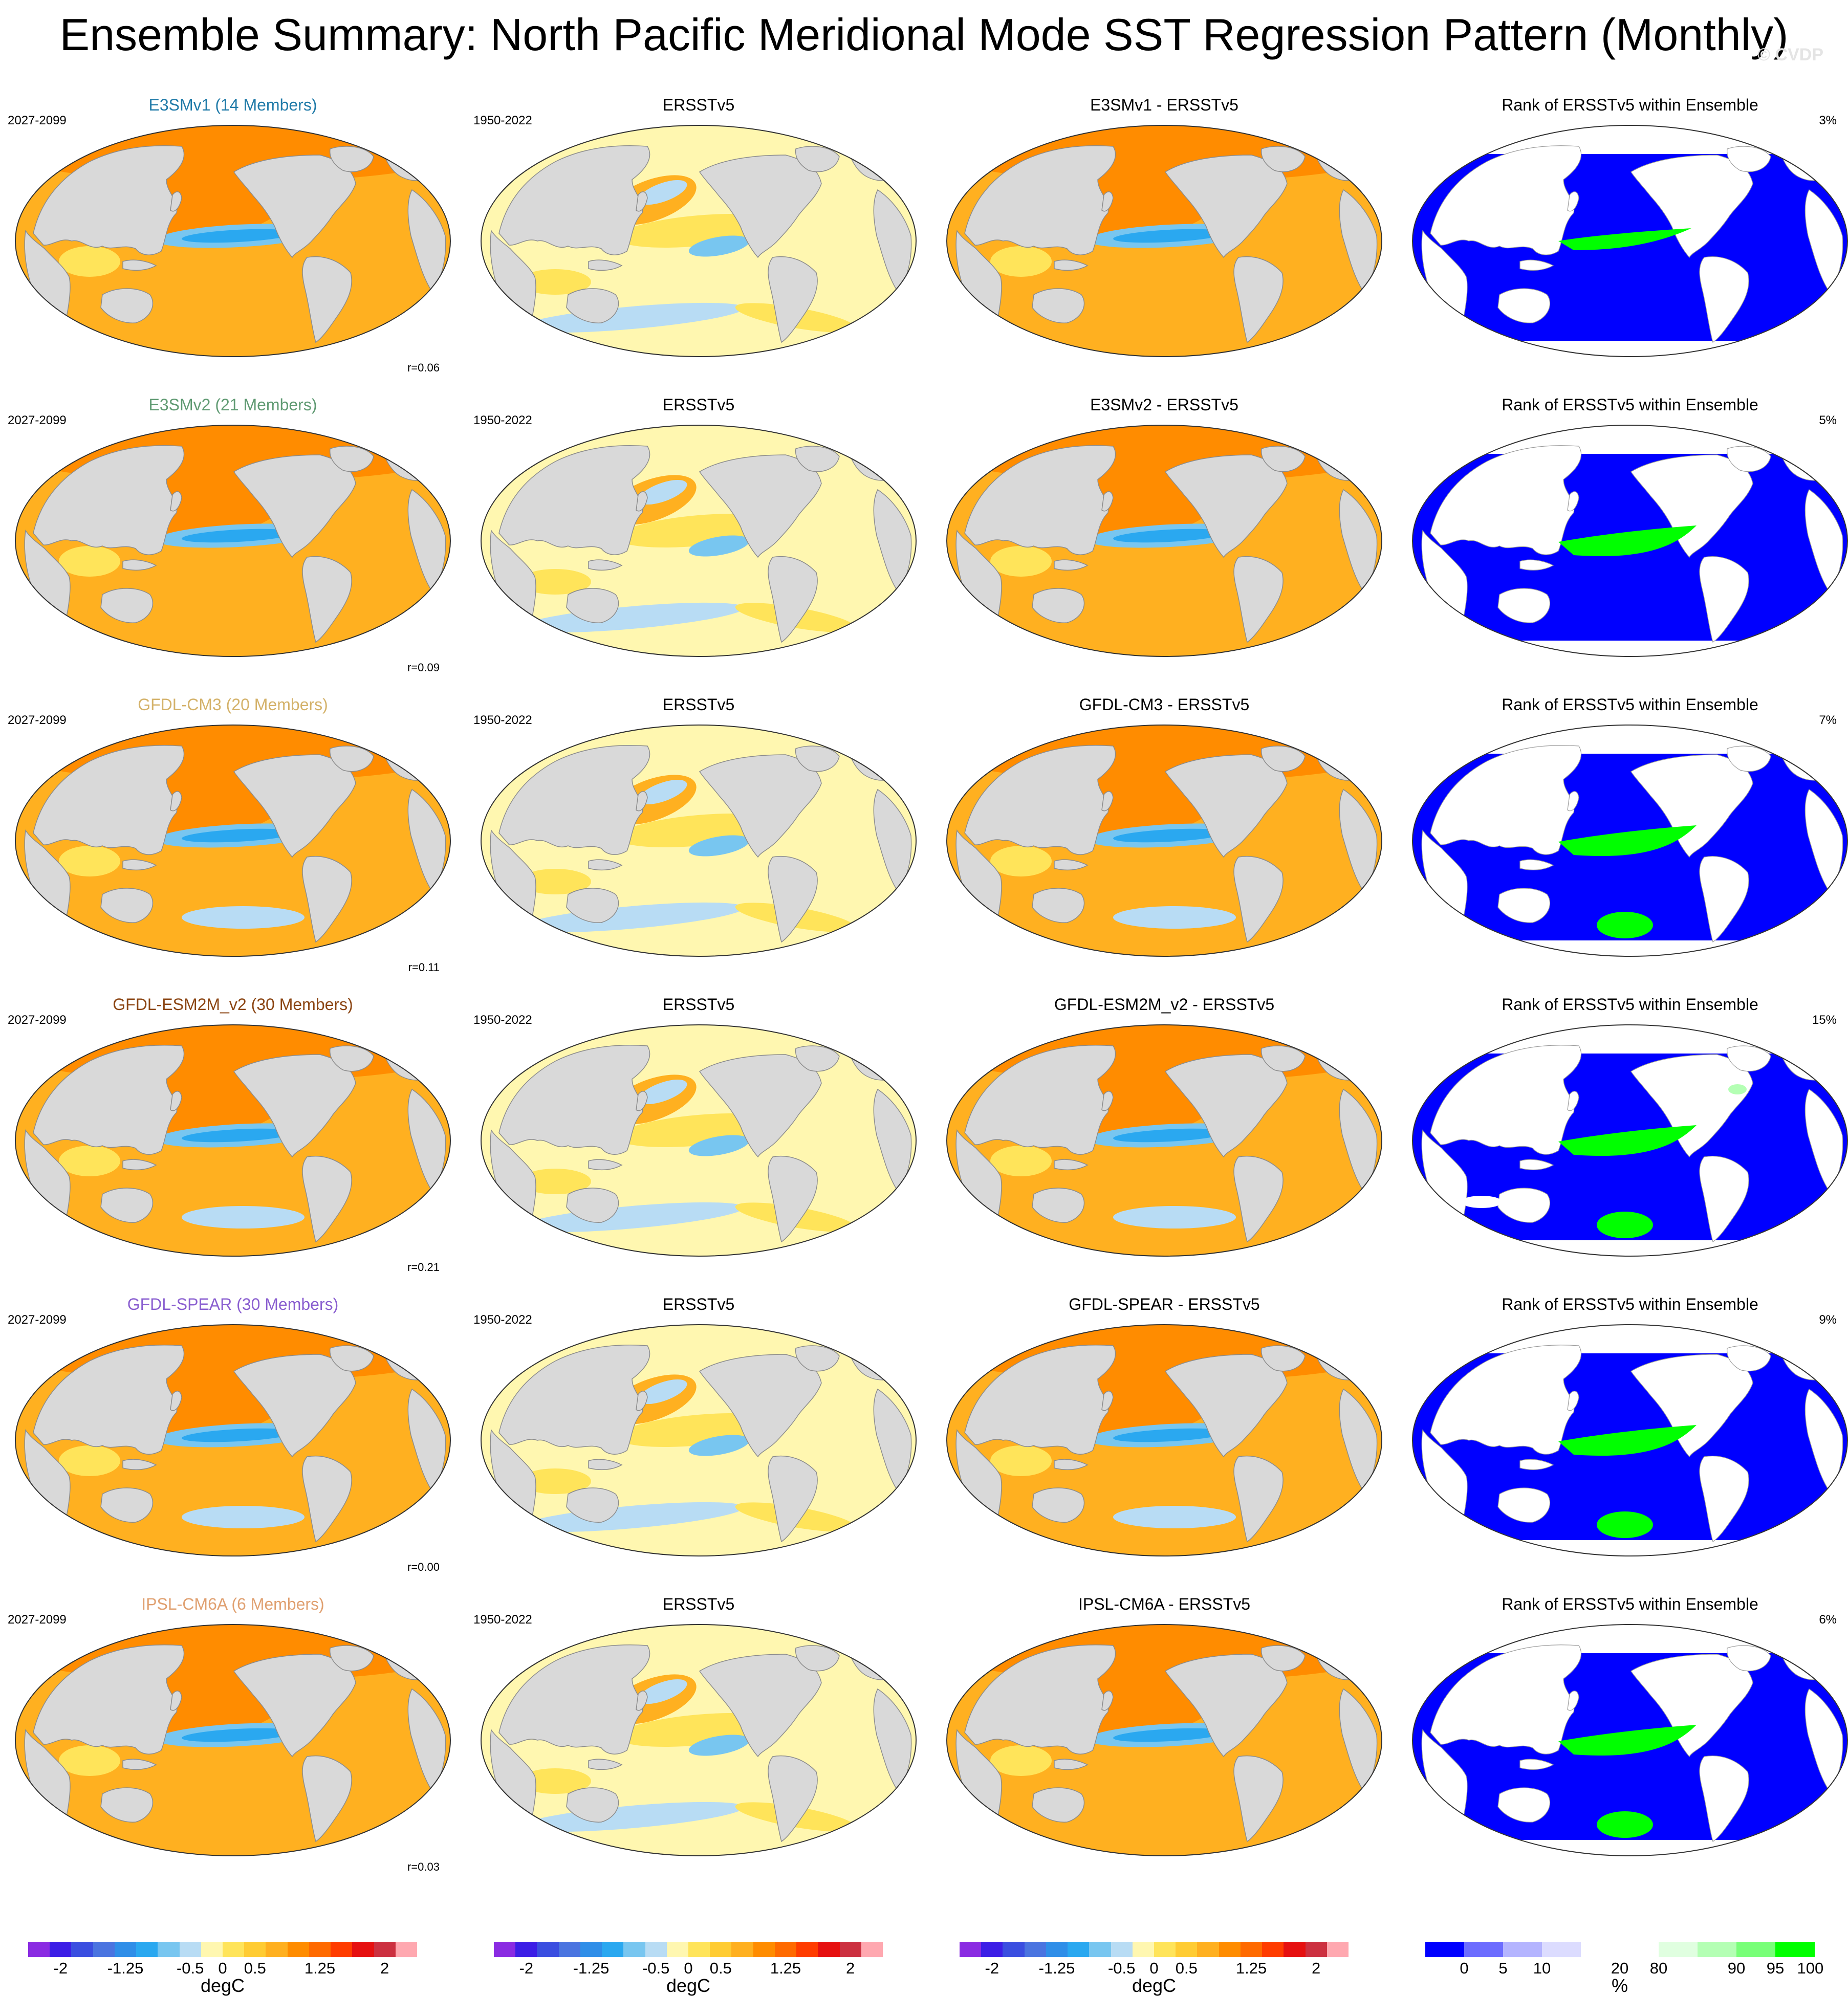  I want to click on rank-panel: Rank of ERSSTv5 within Ensemble 5%, so click(1626, 544).